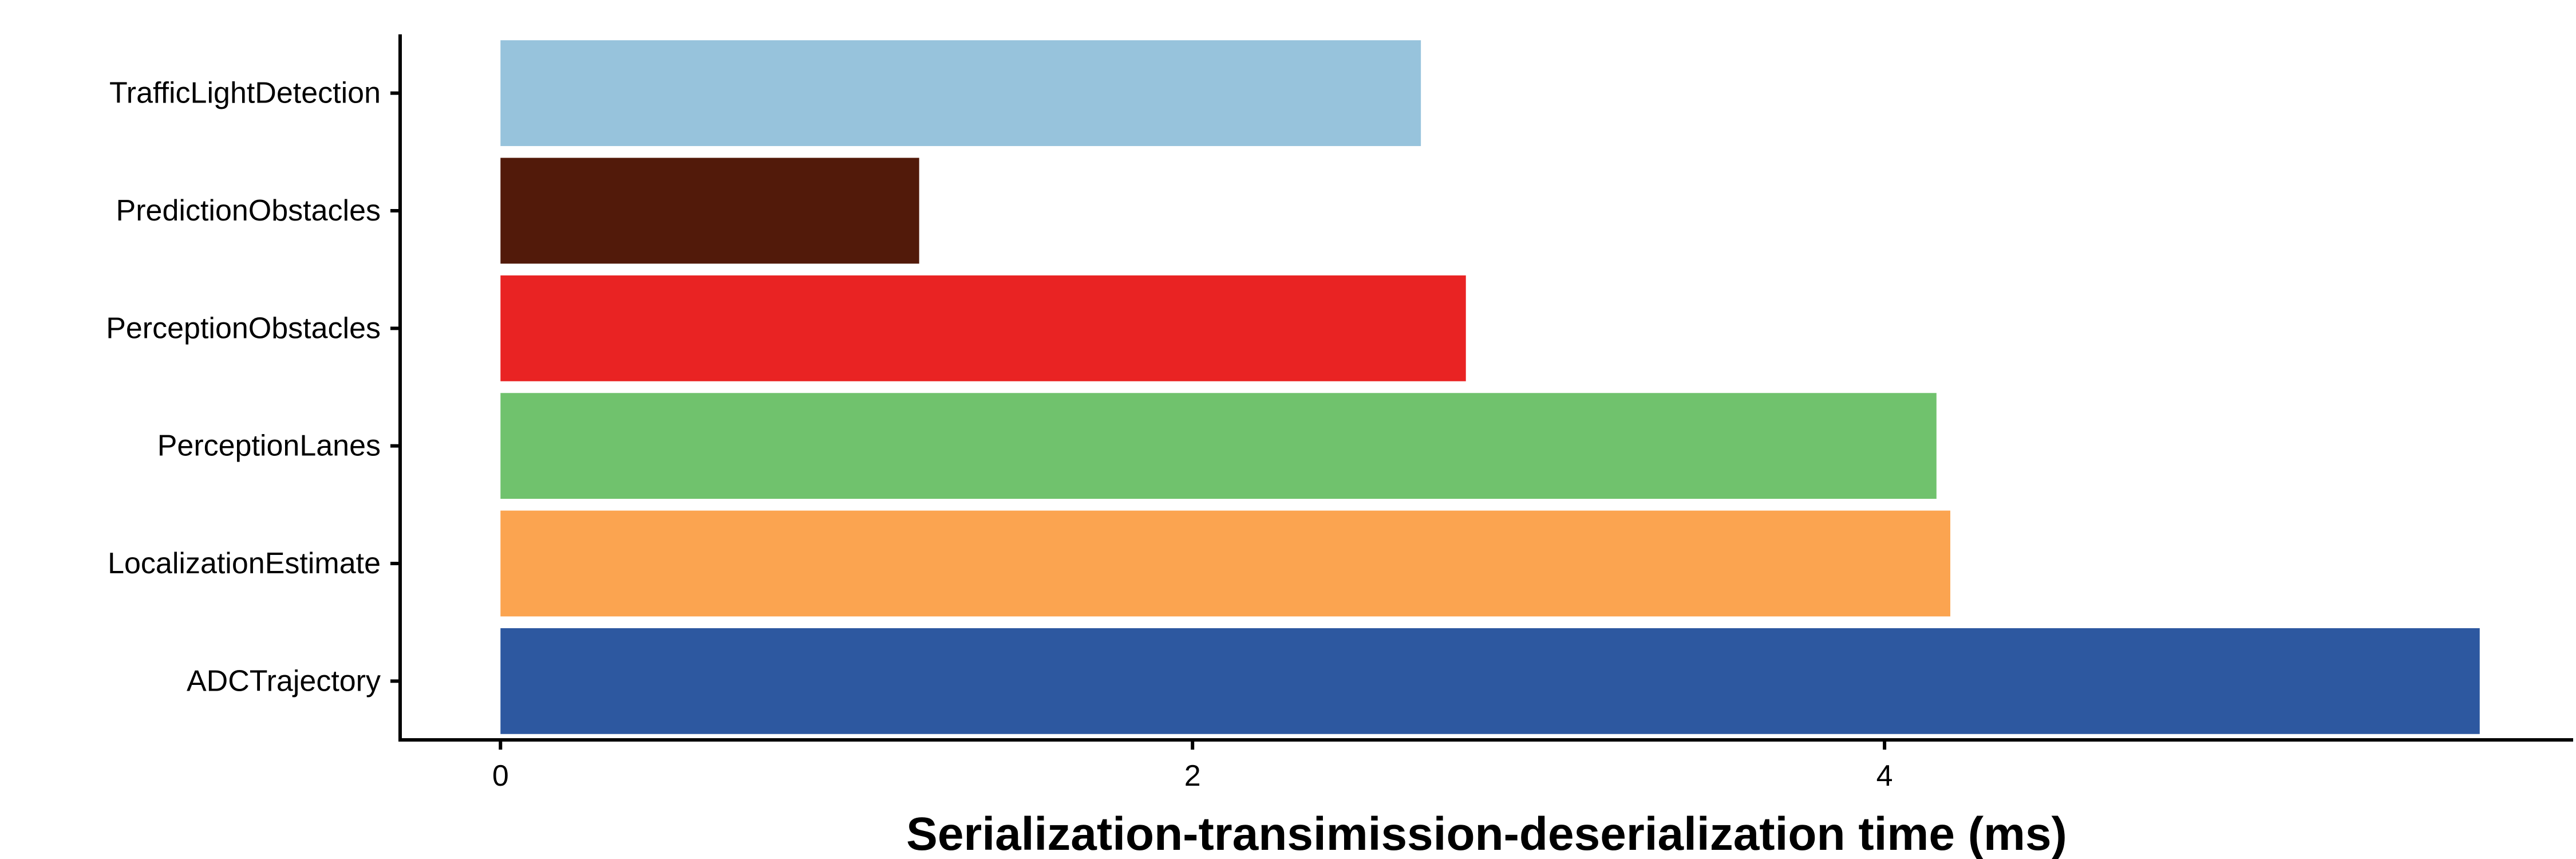  What do you see at coordinates (1490, 681) in the screenshot?
I see `bar-adctrajectory` at bounding box center [1490, 681].